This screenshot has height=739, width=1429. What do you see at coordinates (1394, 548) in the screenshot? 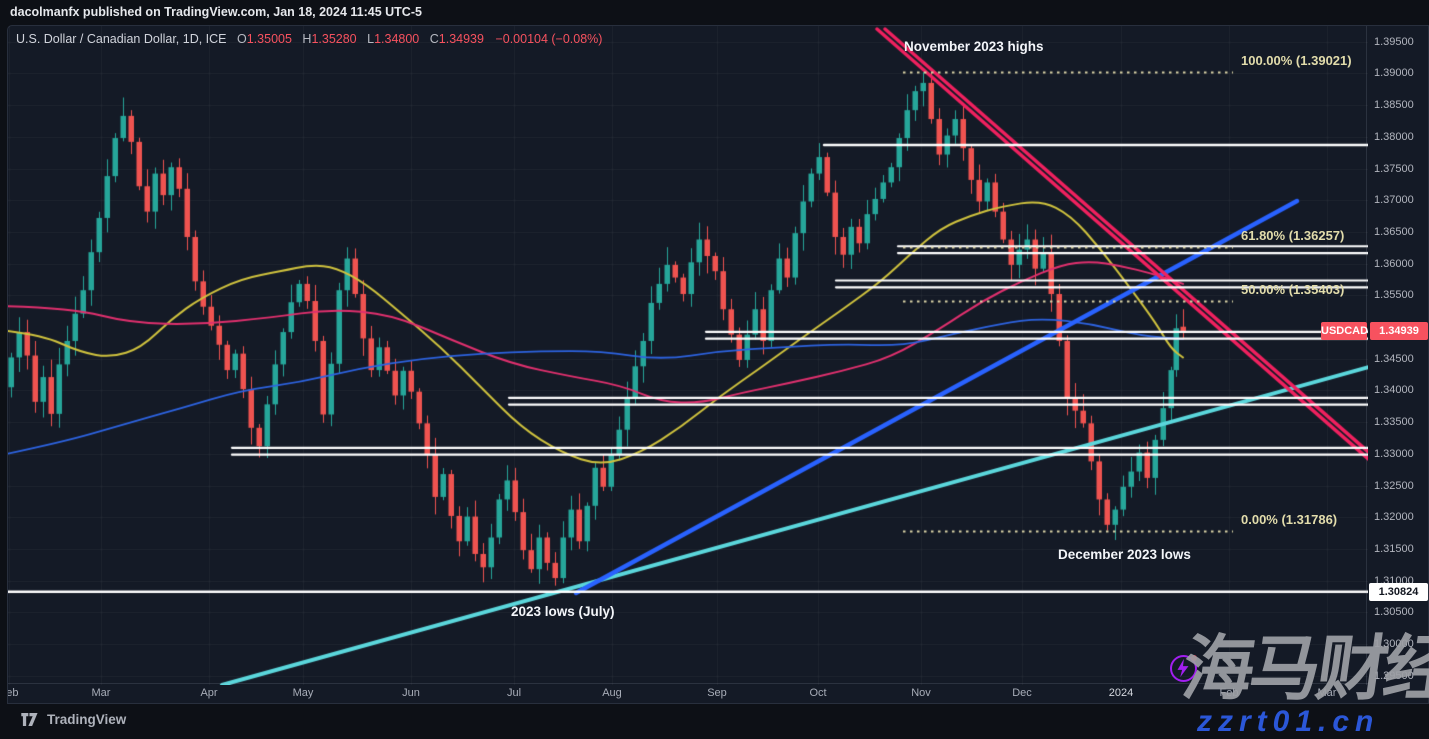
I see `price-axis-tick: 1.31500` at bounding box center [1394, 548].